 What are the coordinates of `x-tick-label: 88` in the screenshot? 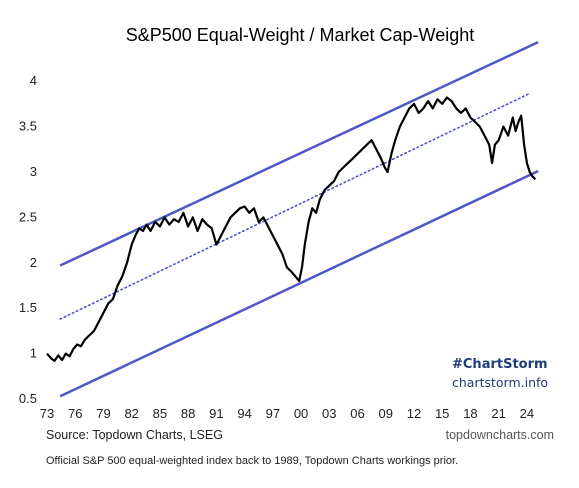 It's located at (188, 413).